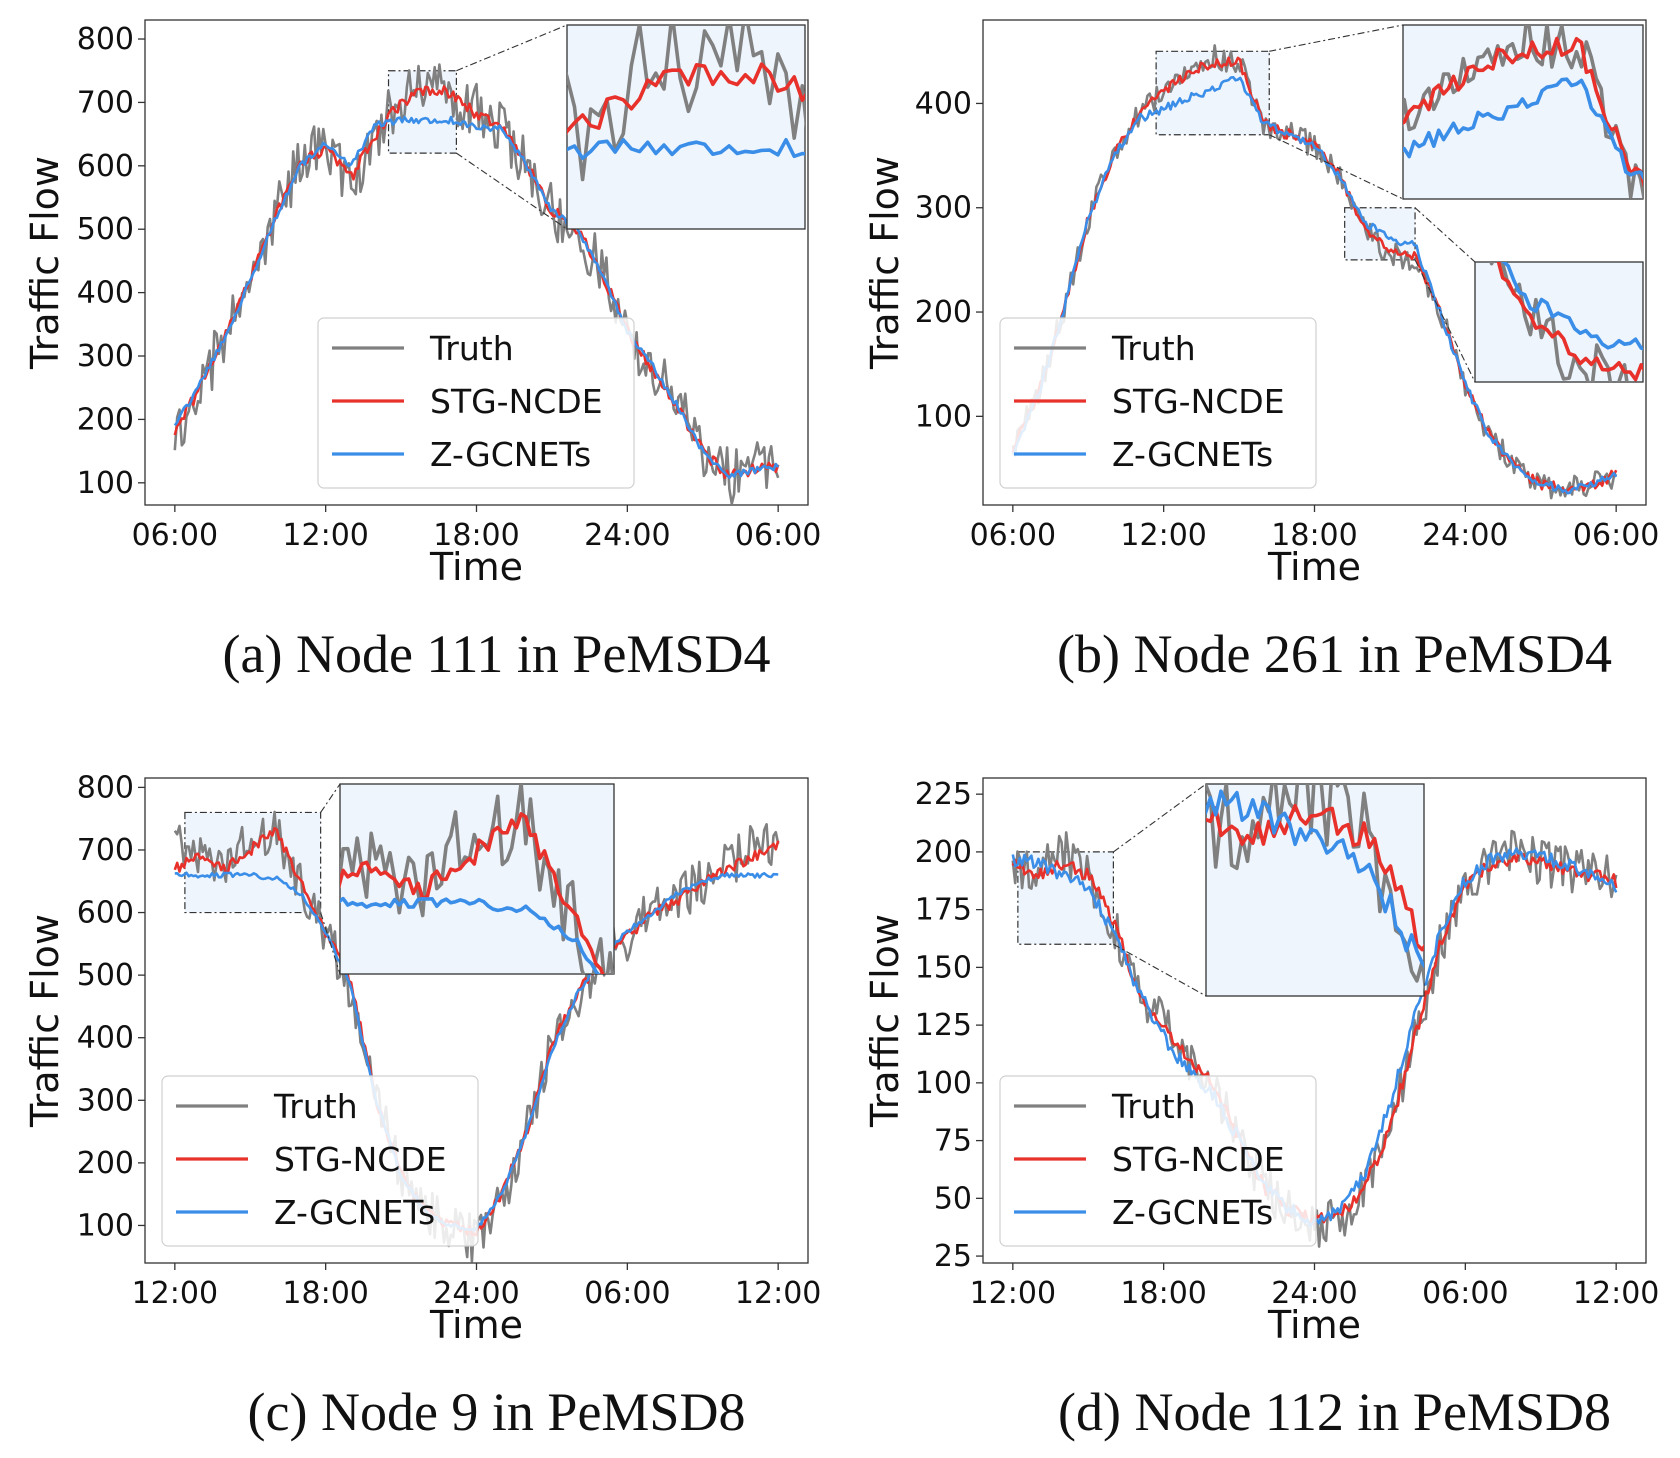  What do you see at coordinates (1334, 1412) in the screenshot?
I see `panel-caption: (d) Node 112 in PeMSD8` at bounding box center [1334, 1412].